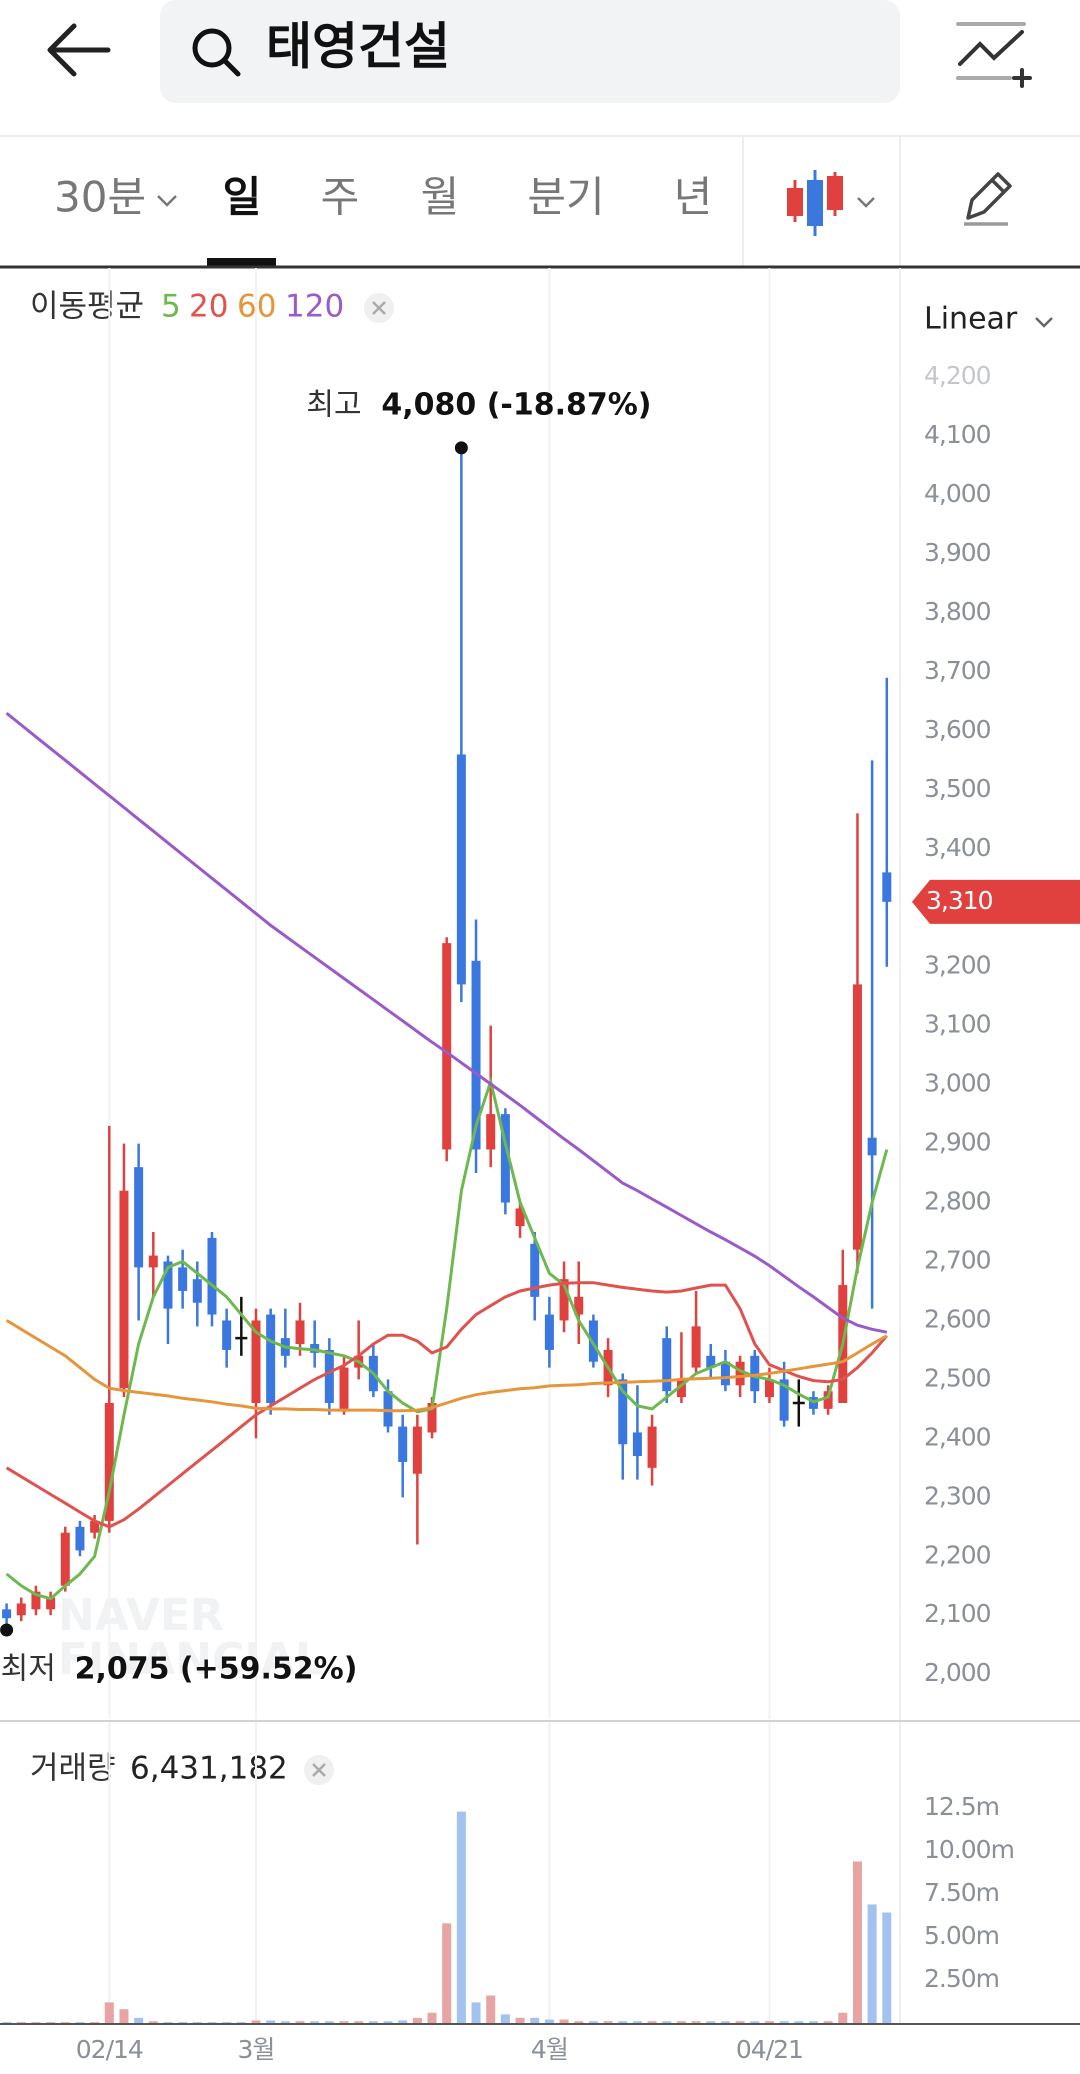 The image size is (1080, 2074). Describe the element at coordinates (961, 1806) in the screenshot. I see `y-tick-label: 12.5m` at that location.